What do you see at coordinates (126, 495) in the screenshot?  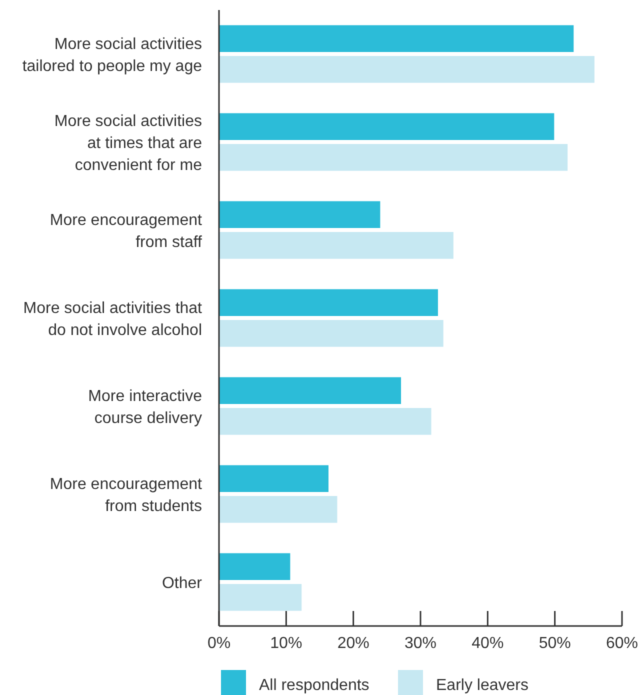 I see `y-tick-label: More encouragement from students` at bounding box center [126, 495].